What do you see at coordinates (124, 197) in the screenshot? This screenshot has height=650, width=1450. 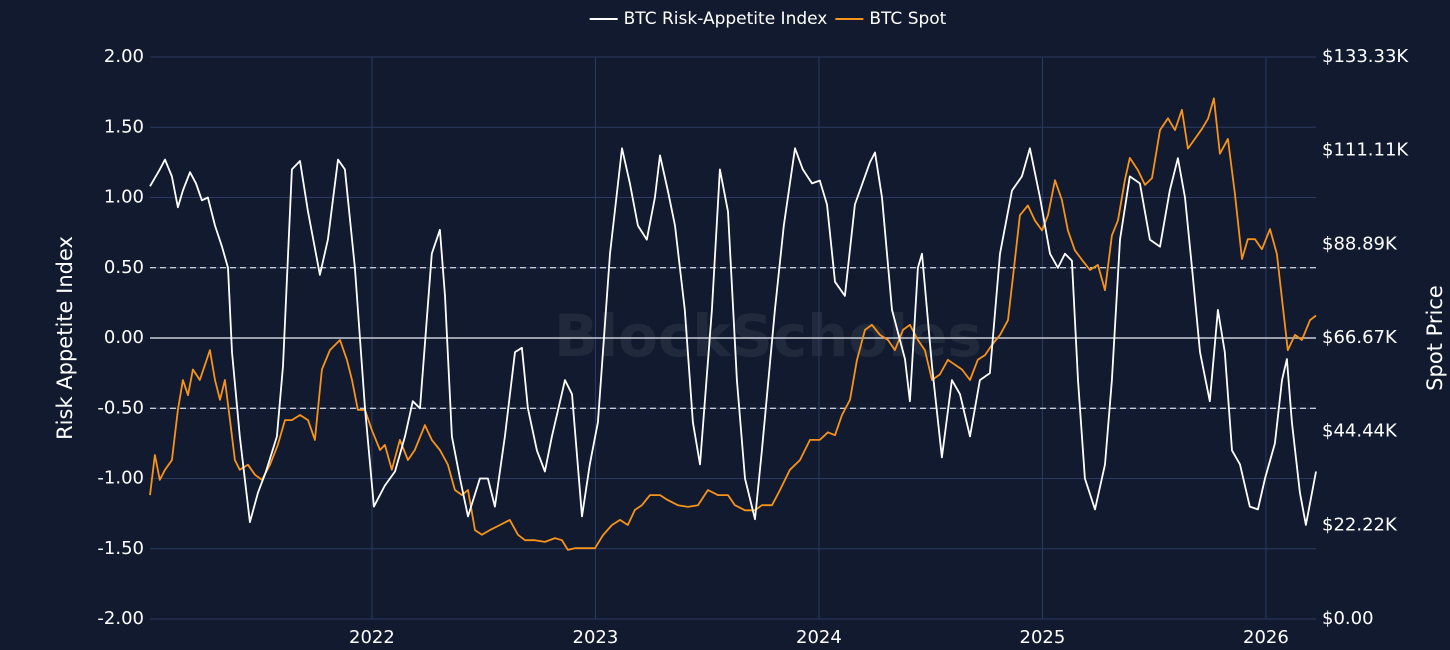 I see `y-tick-label: 1.00` at bounding box center [124, 197].